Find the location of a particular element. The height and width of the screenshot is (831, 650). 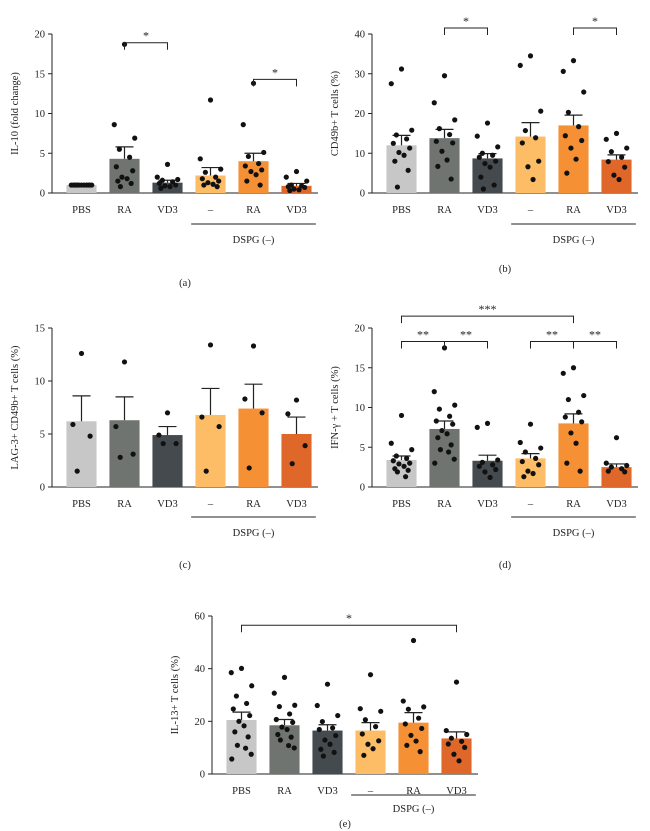

x-tick-label: RA is located at coordinates (413, 791).